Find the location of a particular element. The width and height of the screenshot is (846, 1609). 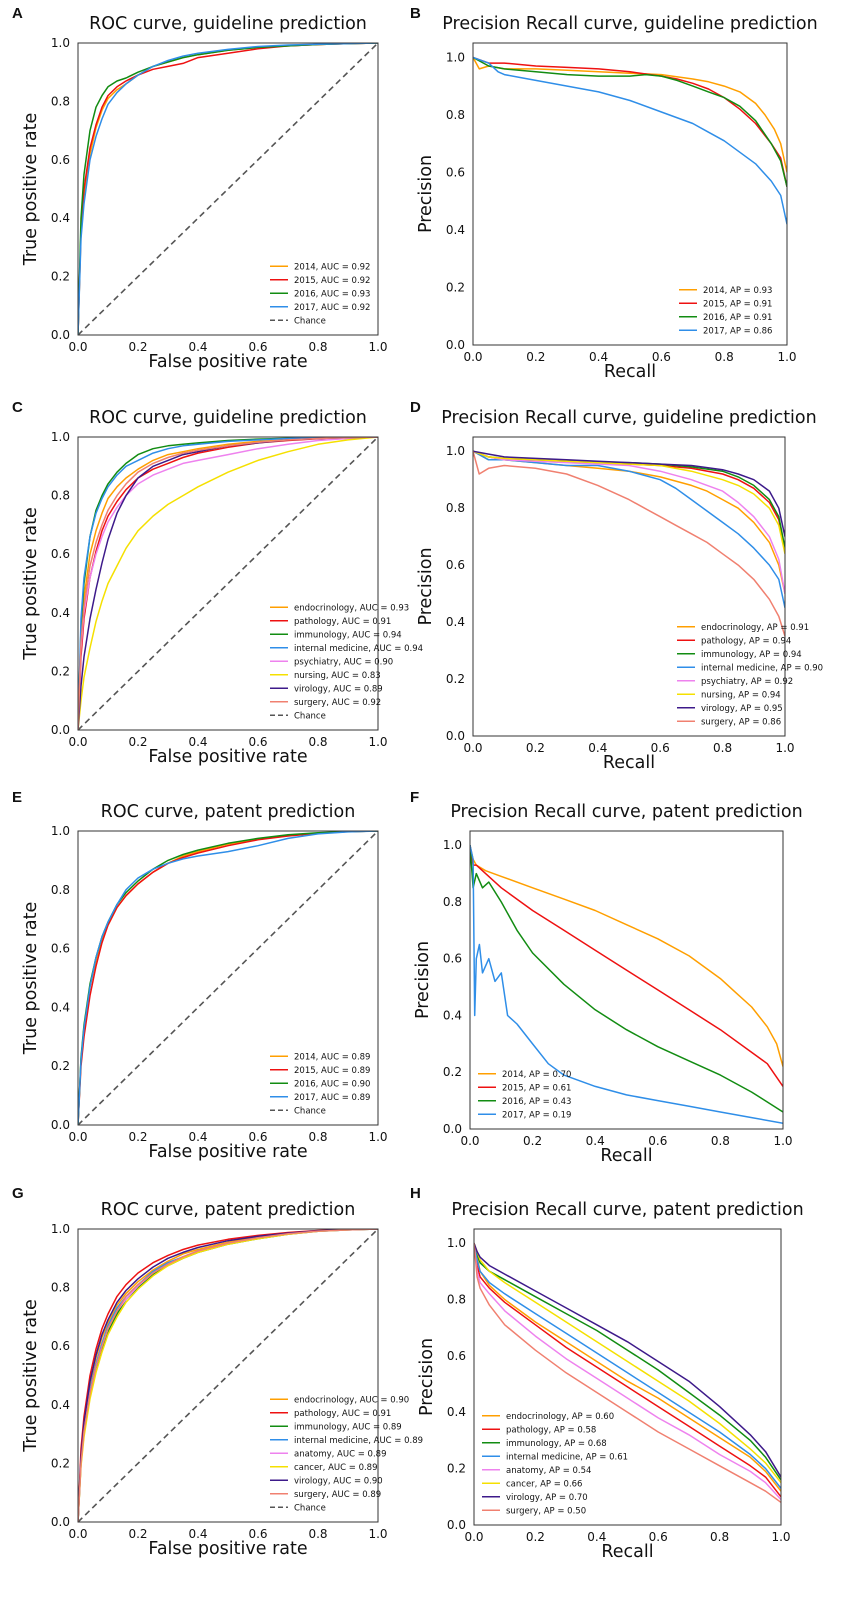

chart-g-legend-label: virology, AUC = 0.90 is located at coordinates (338, 1481).